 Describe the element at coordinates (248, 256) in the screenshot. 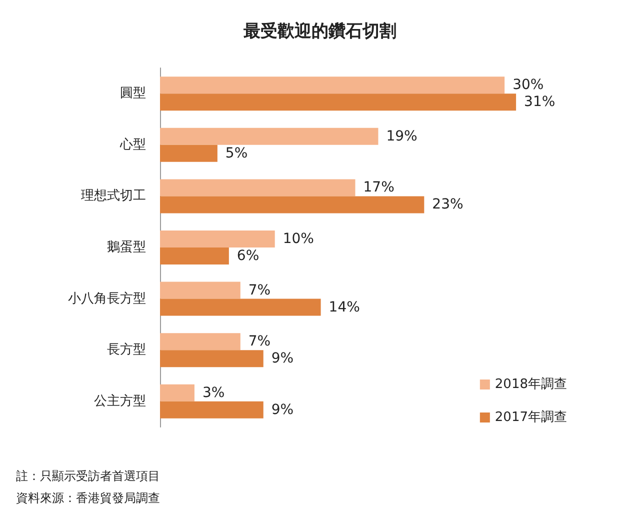

I see `data-label: 6%` at that location.